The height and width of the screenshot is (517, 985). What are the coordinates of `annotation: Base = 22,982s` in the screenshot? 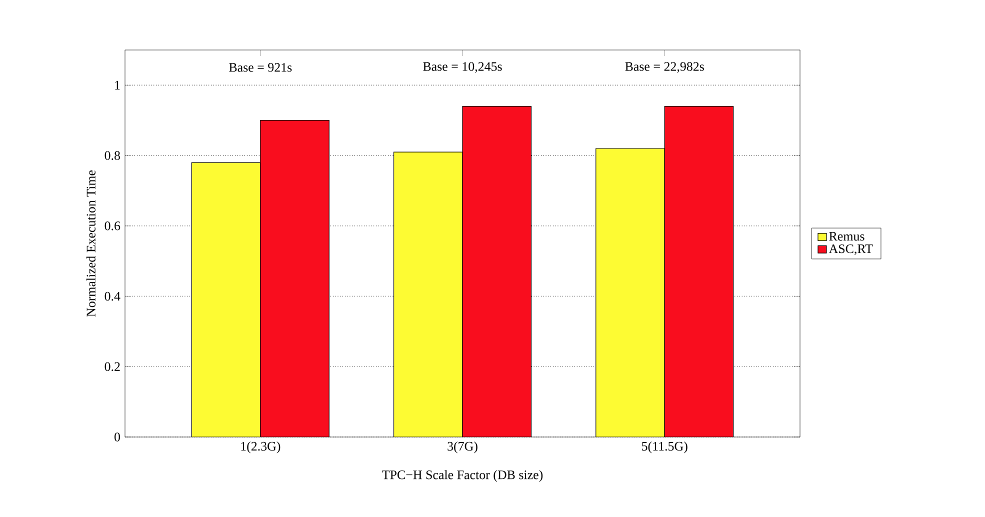 It's located at (664, 67).